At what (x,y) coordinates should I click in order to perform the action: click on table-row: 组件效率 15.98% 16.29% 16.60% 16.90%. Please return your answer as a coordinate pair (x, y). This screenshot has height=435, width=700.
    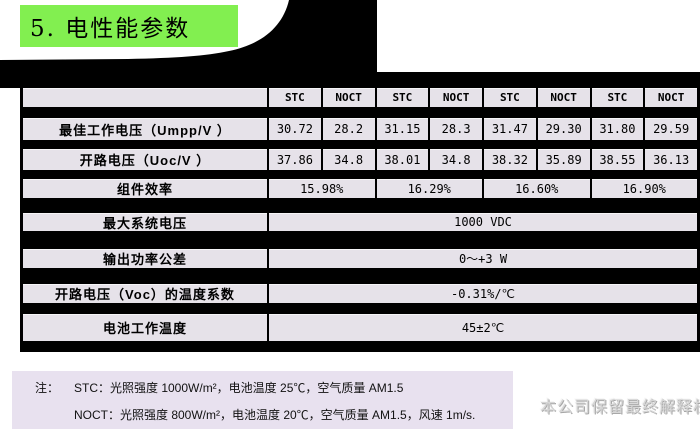
    Looking at the image, I should click on (360, 188).